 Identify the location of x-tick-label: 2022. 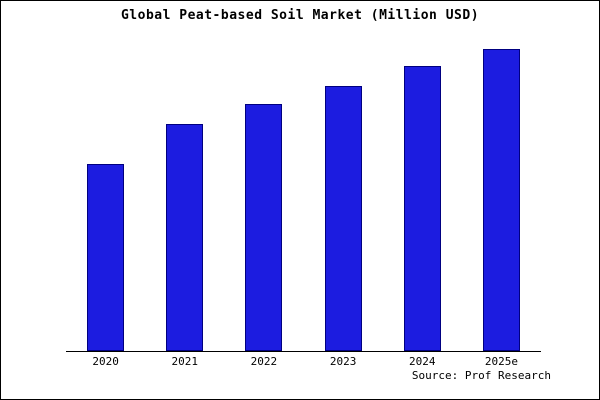
(264, 361).